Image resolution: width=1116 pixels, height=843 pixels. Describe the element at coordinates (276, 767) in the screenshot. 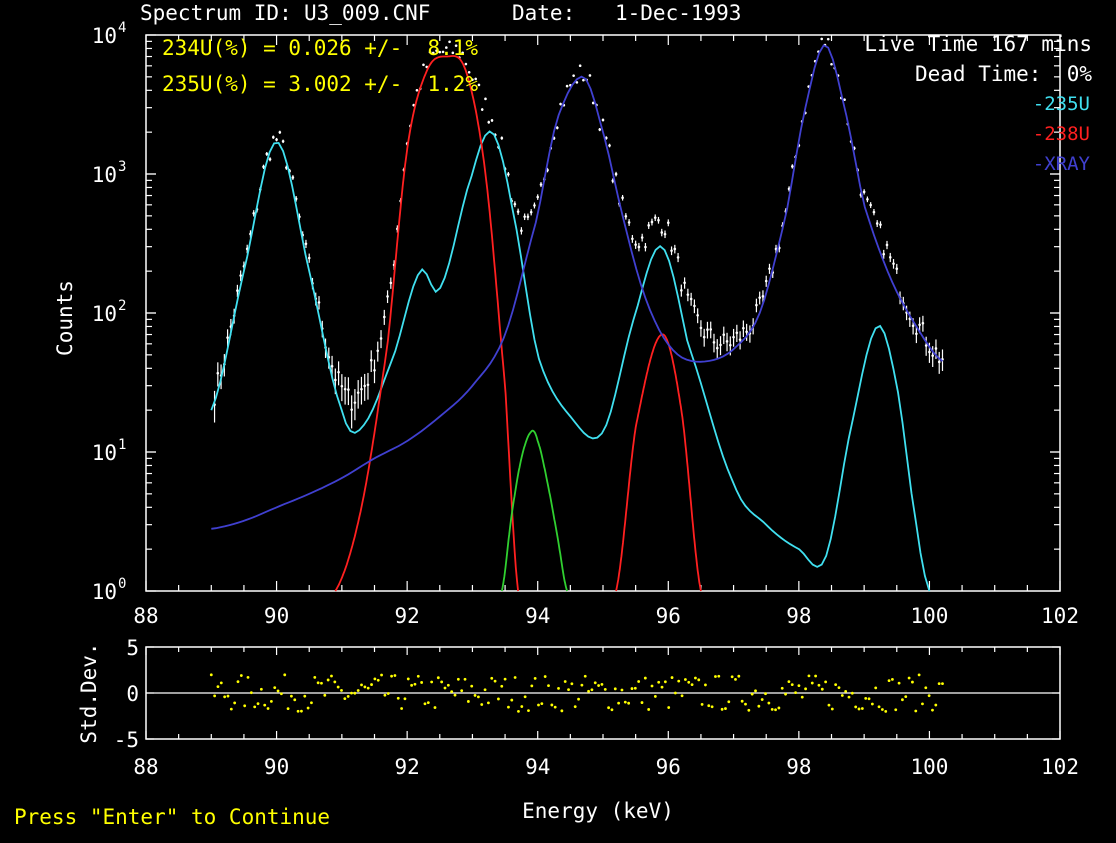

I see `residual-x-tick-label: 90` at that location.